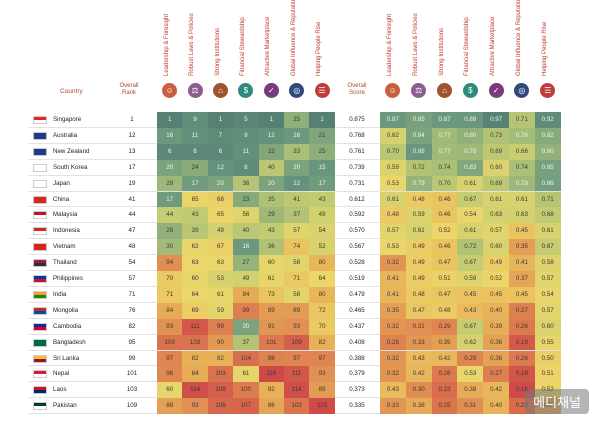  What do you see at coordinates (496, 342) in the screenshot?
I see `score-cell: 0.36` at bounding box center [496, 342].